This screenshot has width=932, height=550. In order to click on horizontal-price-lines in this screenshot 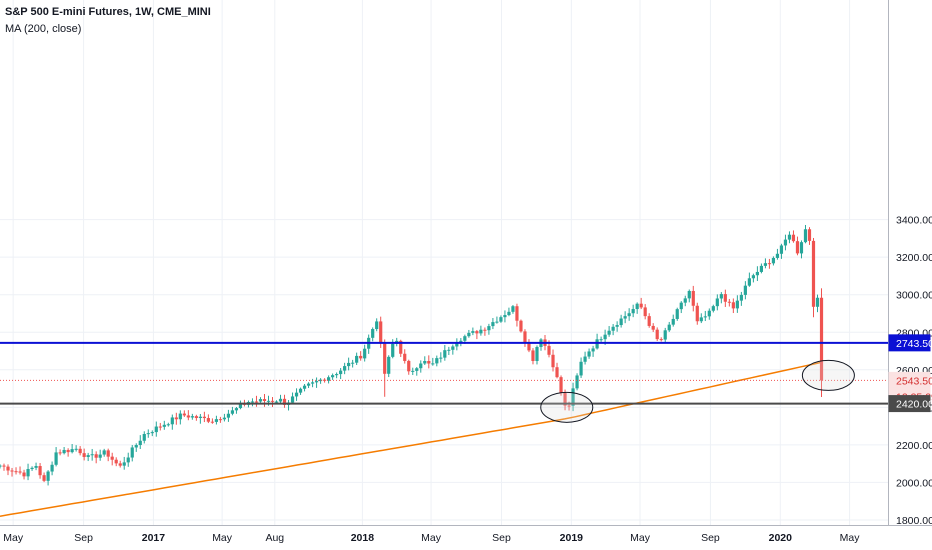, I will do `click(444, 373)`.